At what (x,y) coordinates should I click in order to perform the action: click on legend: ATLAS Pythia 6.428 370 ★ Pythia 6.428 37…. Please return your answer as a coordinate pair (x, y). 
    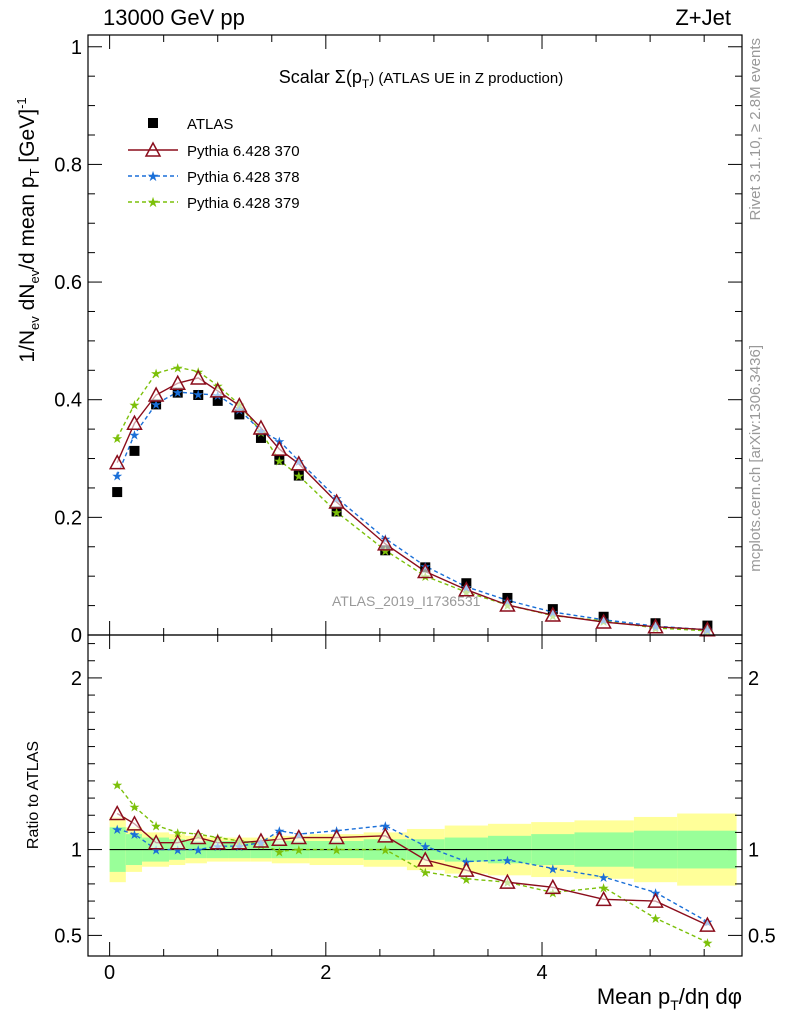
    Looking at the image, I should click on (214, 164).